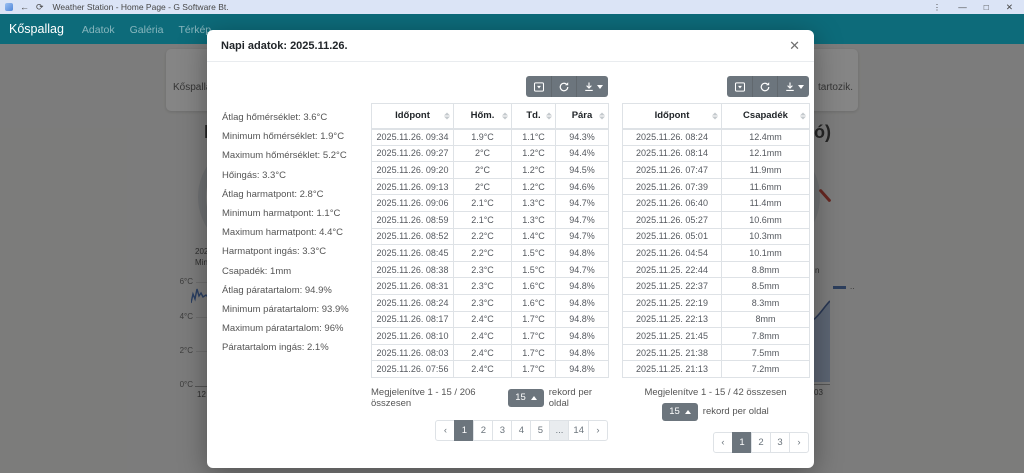  What do you see at coordinates (937, 7) in the screenshot?
I see `menu-window-icon: ⋮` at bounding box center [937, 7].